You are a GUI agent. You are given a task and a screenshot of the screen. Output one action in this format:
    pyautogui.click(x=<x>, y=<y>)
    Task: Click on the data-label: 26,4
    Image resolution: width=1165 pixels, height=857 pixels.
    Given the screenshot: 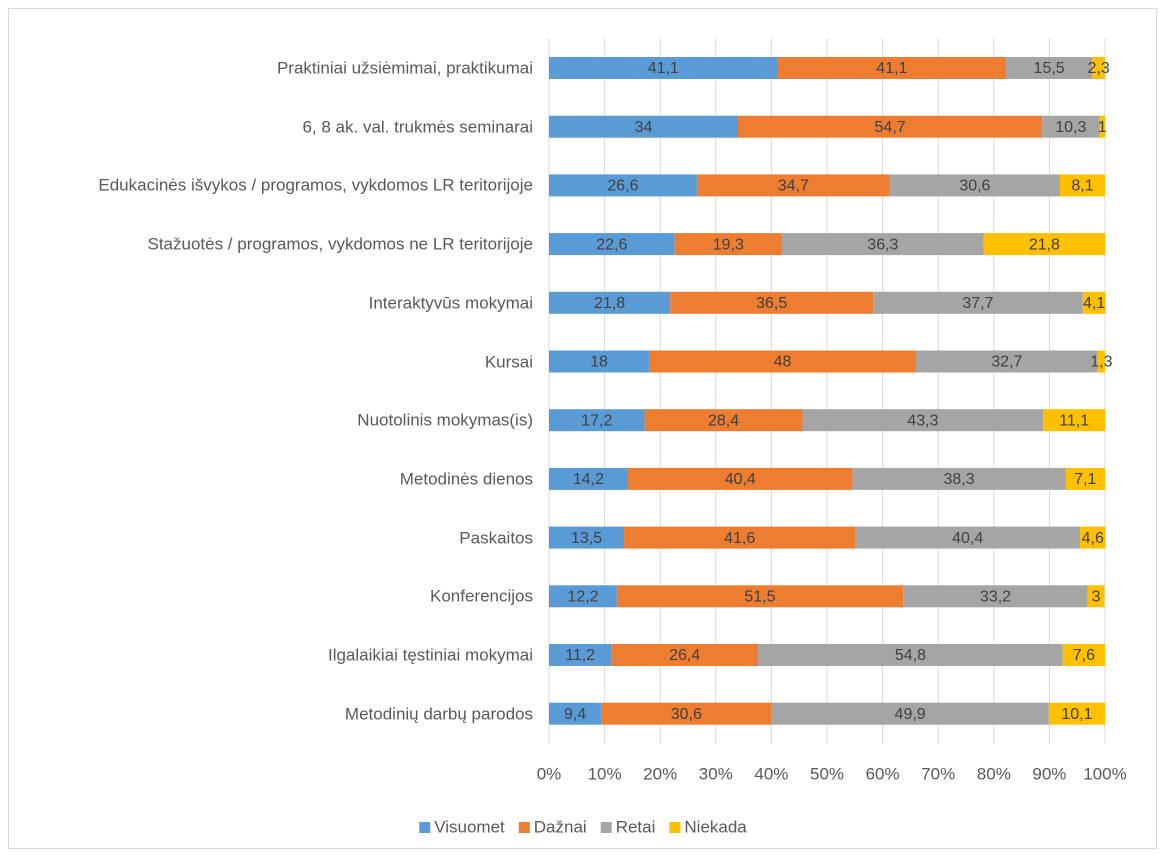 What is the action you would take?
    pyautogui.click(x=684, y=655)
    